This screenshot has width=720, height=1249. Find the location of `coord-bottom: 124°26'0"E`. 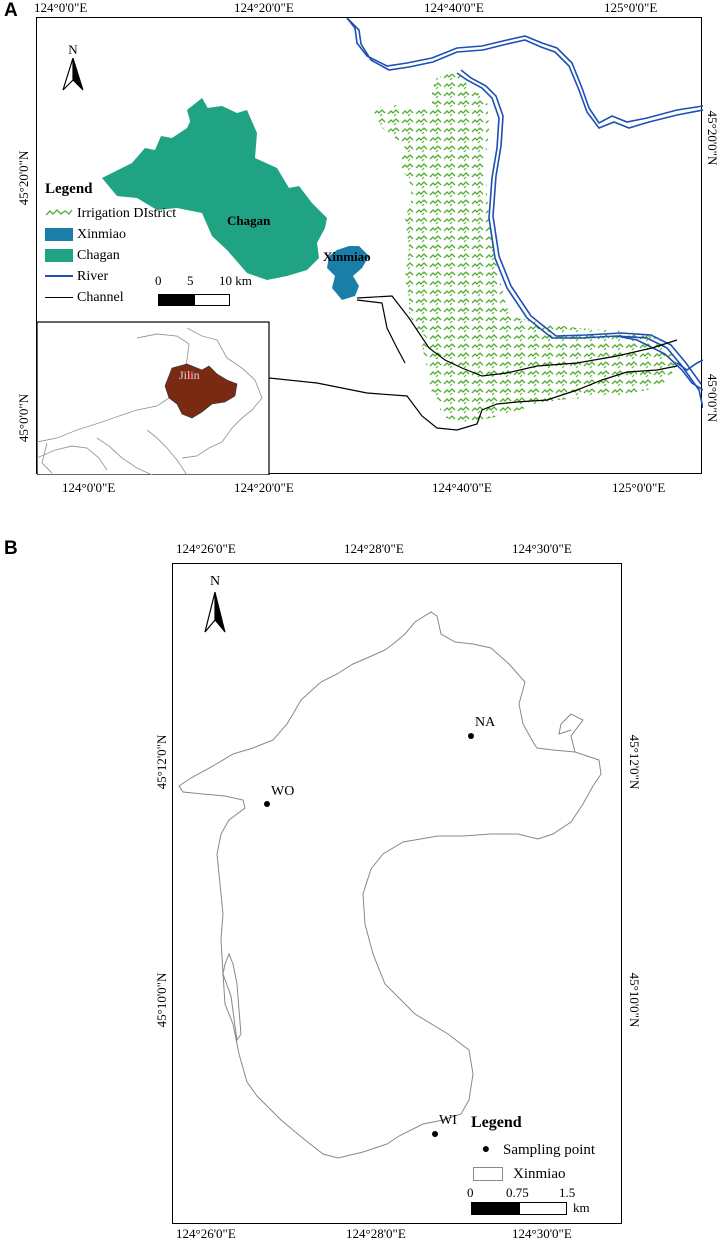

coord-bottom: 124°26'0"E is located at coordinates (206, 1233).